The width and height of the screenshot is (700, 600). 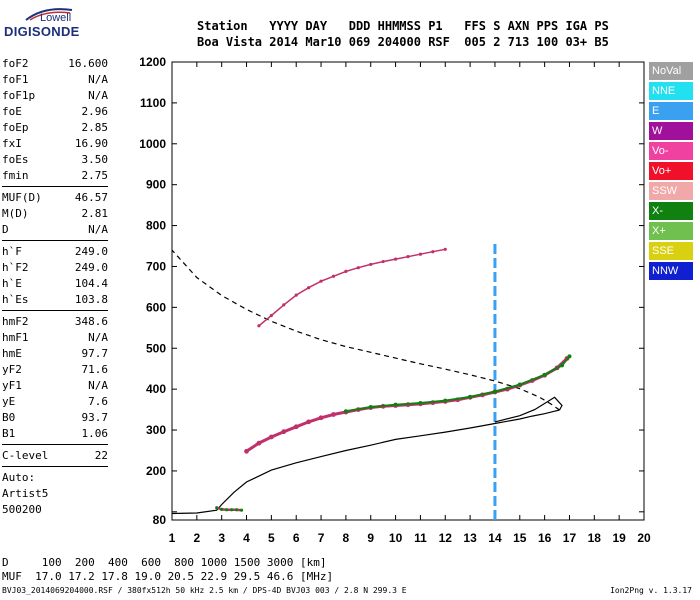 What do you see at coordinates (91, 283) in the screenshot?
I see `param-value: 104.4` at bounding box center [91, 283].